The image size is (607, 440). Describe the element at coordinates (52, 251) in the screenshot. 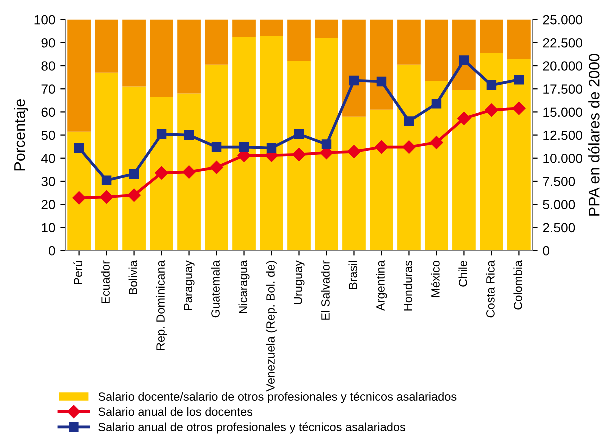

I see `y-tick-label: 0` at that location.